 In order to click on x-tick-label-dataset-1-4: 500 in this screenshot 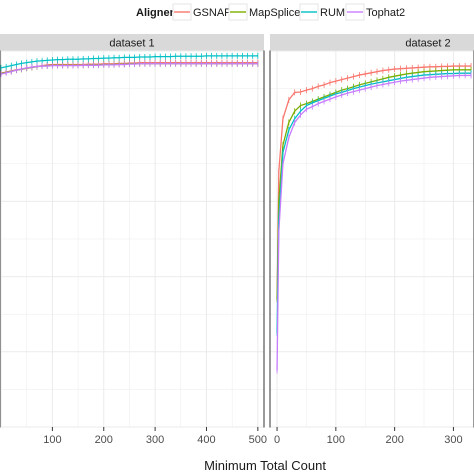, I will do `click(258, 440)`.